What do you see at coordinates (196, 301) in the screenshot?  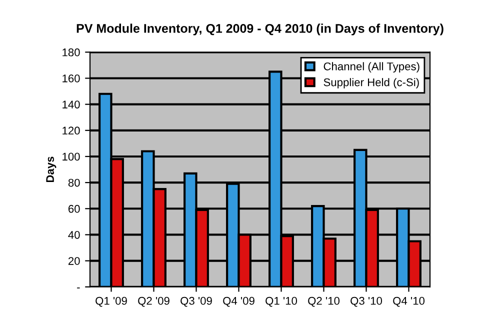 I see `x-tick-label: Q3 '09` at bounding box center [196, 301].